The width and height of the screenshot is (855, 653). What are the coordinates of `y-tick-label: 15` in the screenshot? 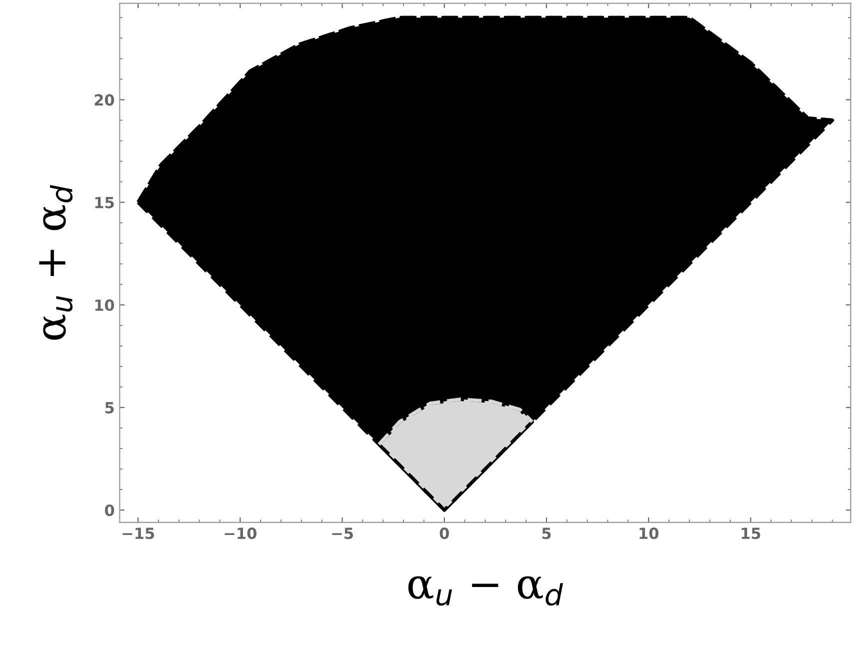 It's located at (104, 202).